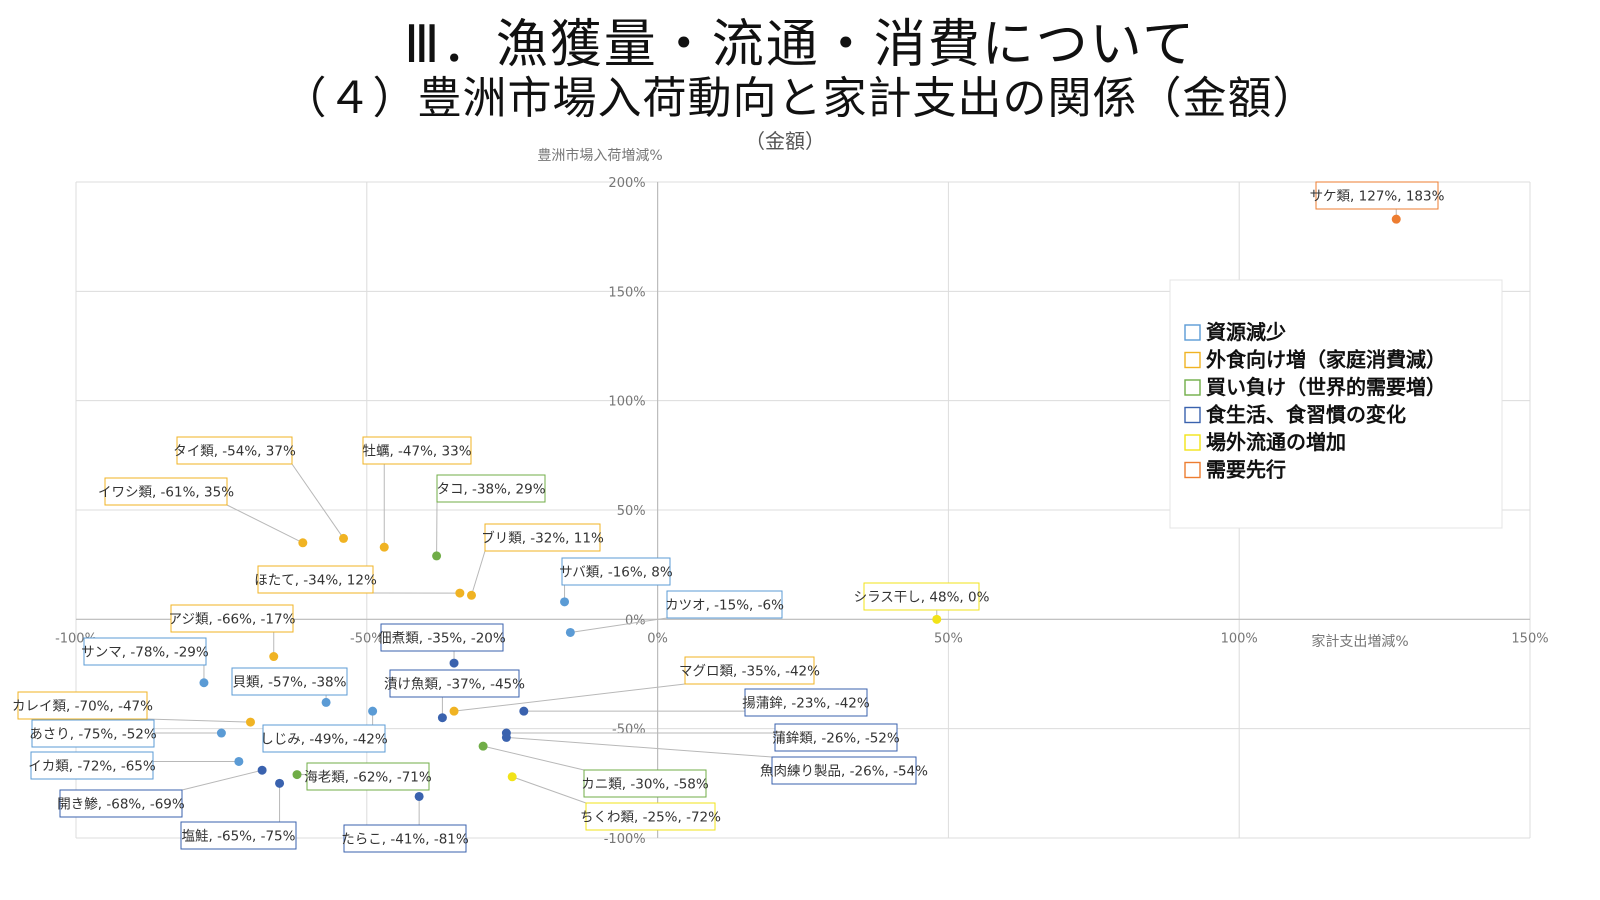 This screenshot has width=1600, height=900. I want to click on x-tick-label: -50%, so click(367, 638).